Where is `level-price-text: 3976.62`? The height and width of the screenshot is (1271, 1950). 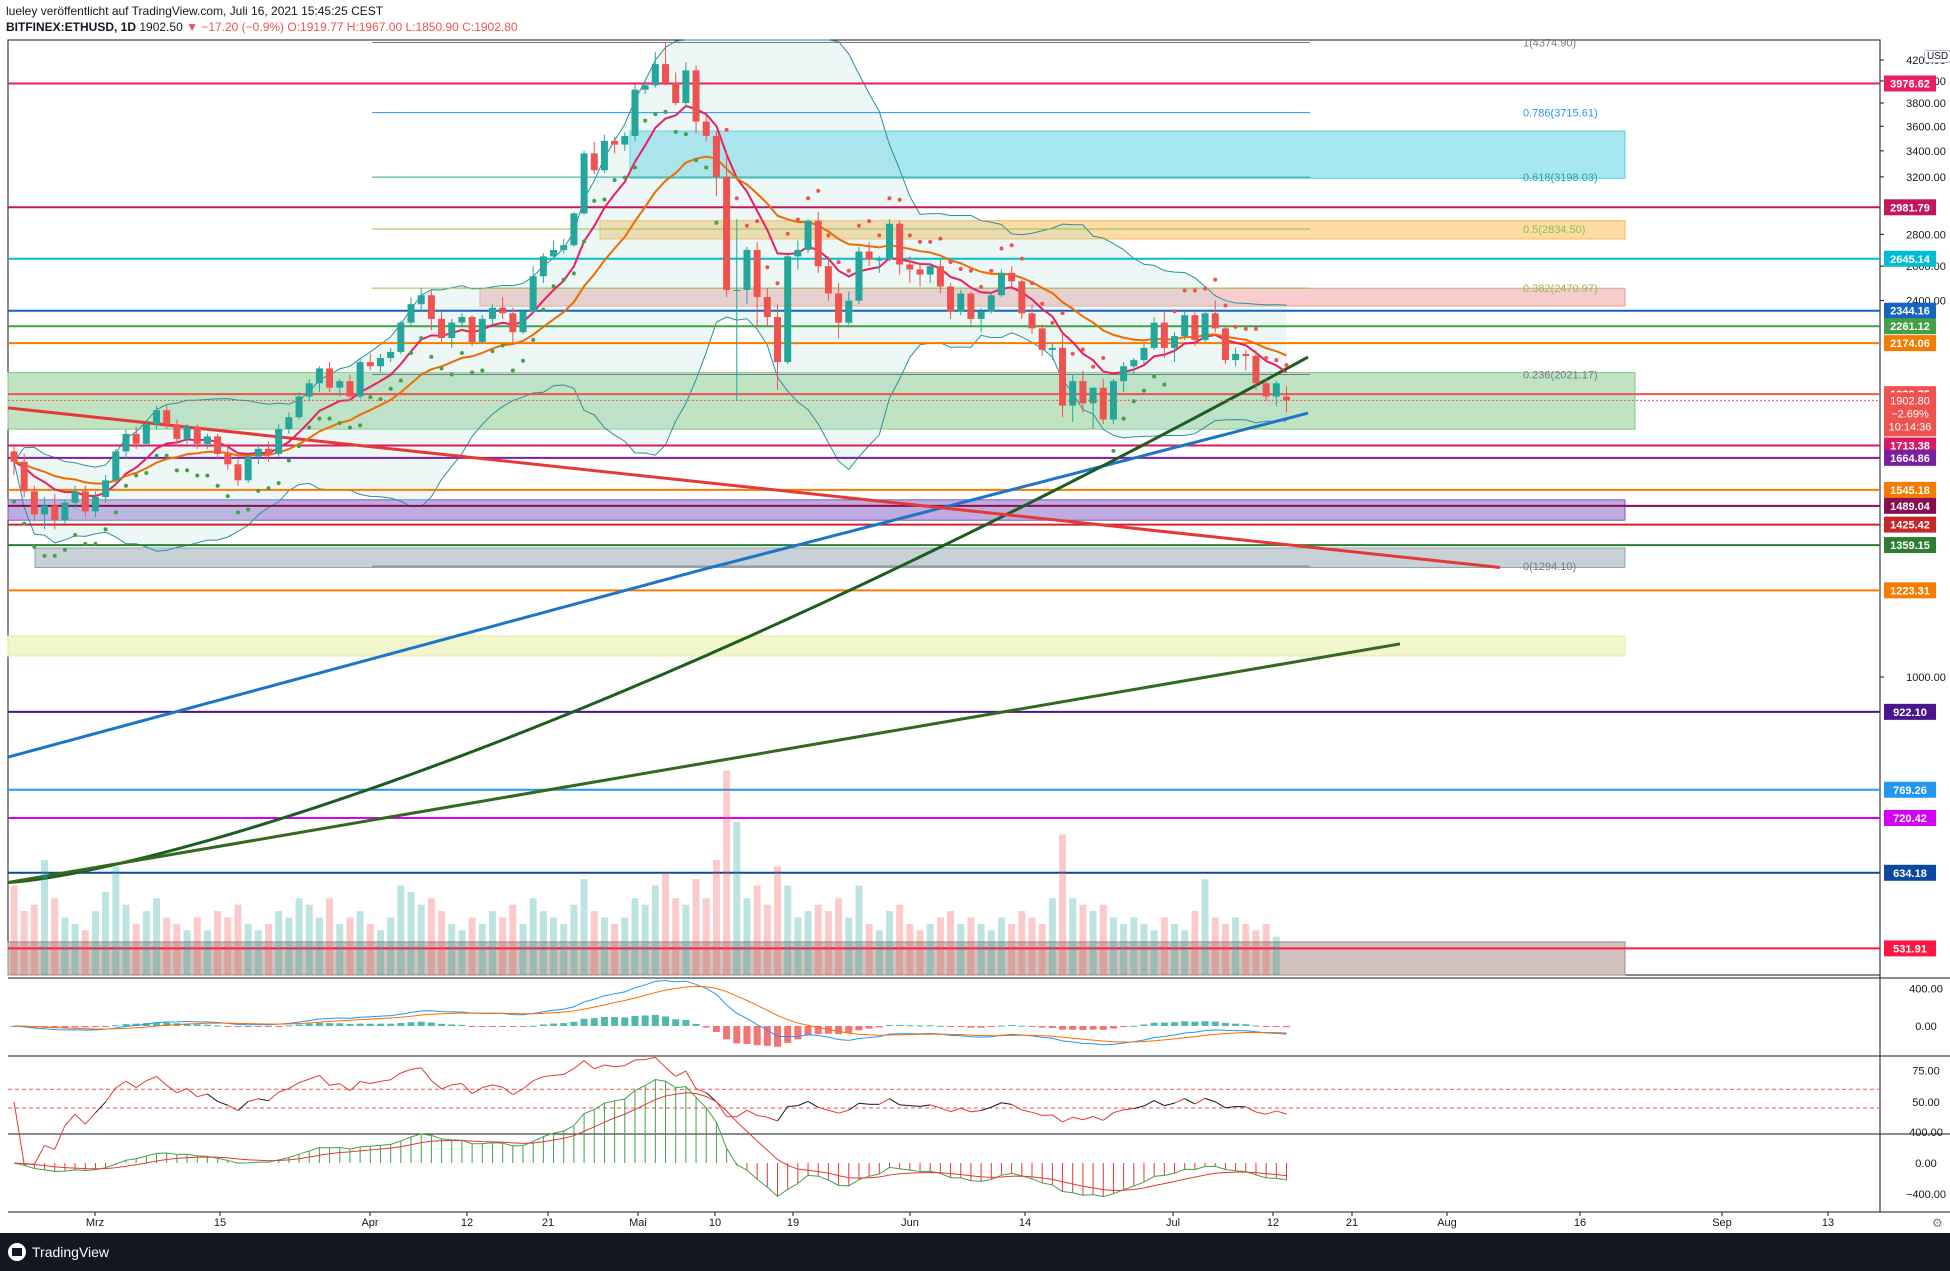
level-price-text: 3976.62 is located at coordinates (1910, 84).